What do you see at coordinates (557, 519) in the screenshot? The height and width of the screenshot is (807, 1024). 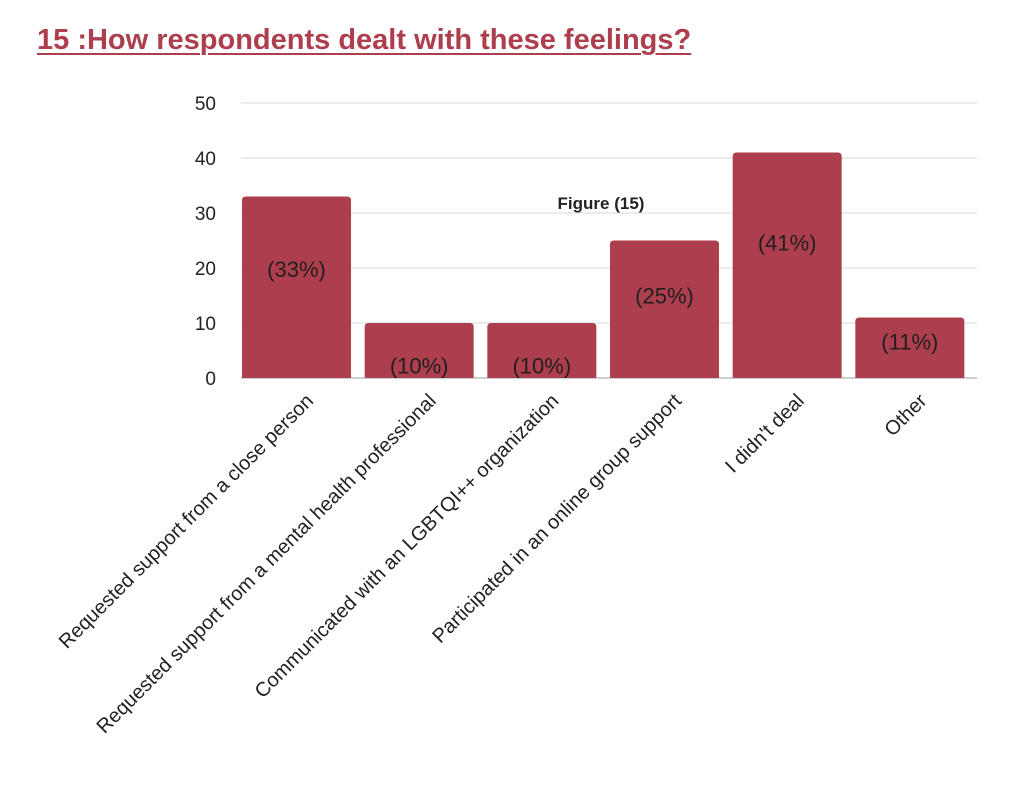 I see `category-label: Participated in an online group support` at bounding box center [557, 519].